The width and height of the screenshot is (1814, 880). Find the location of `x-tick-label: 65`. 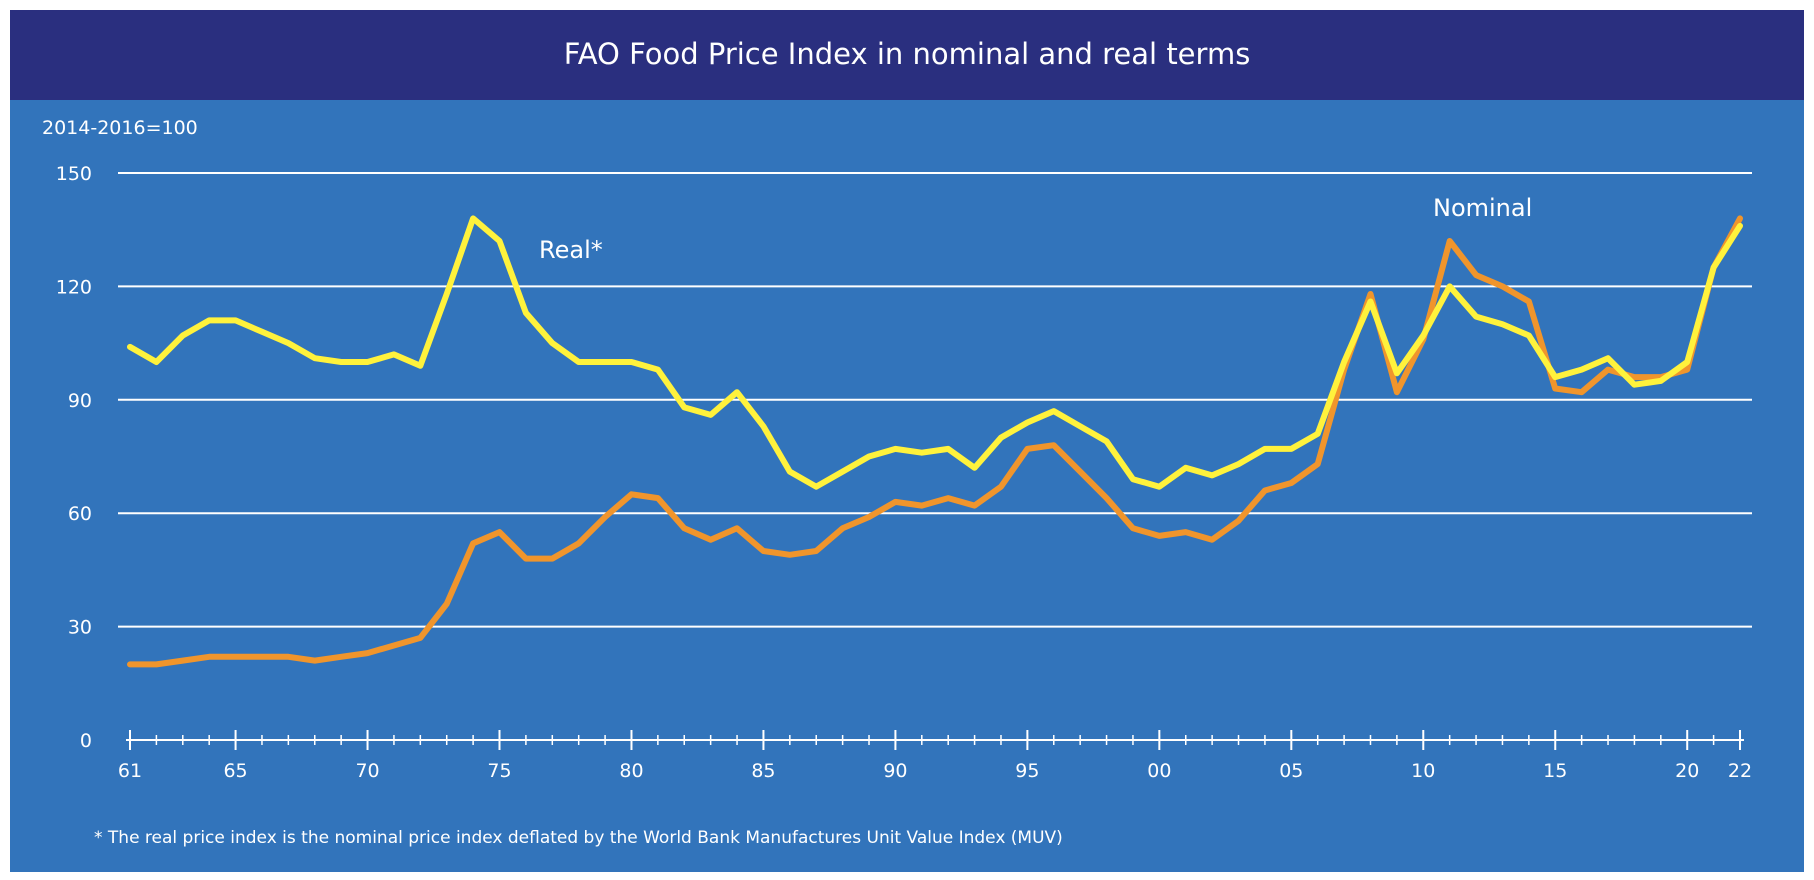

x-tick-label: 65 is located at coordinates (235, 771).